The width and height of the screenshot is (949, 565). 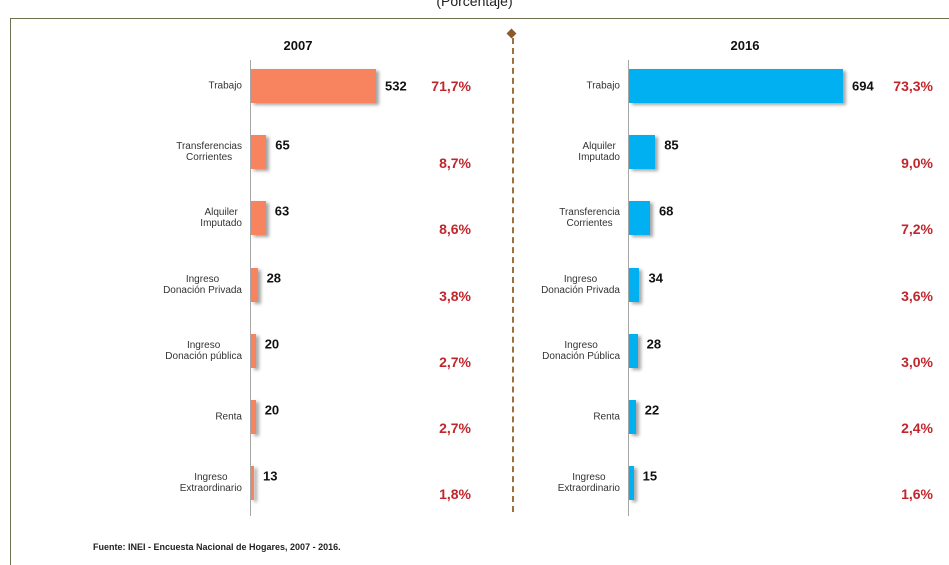 I want to click on percent-label: 8,7%, so click(x=455, y=163).